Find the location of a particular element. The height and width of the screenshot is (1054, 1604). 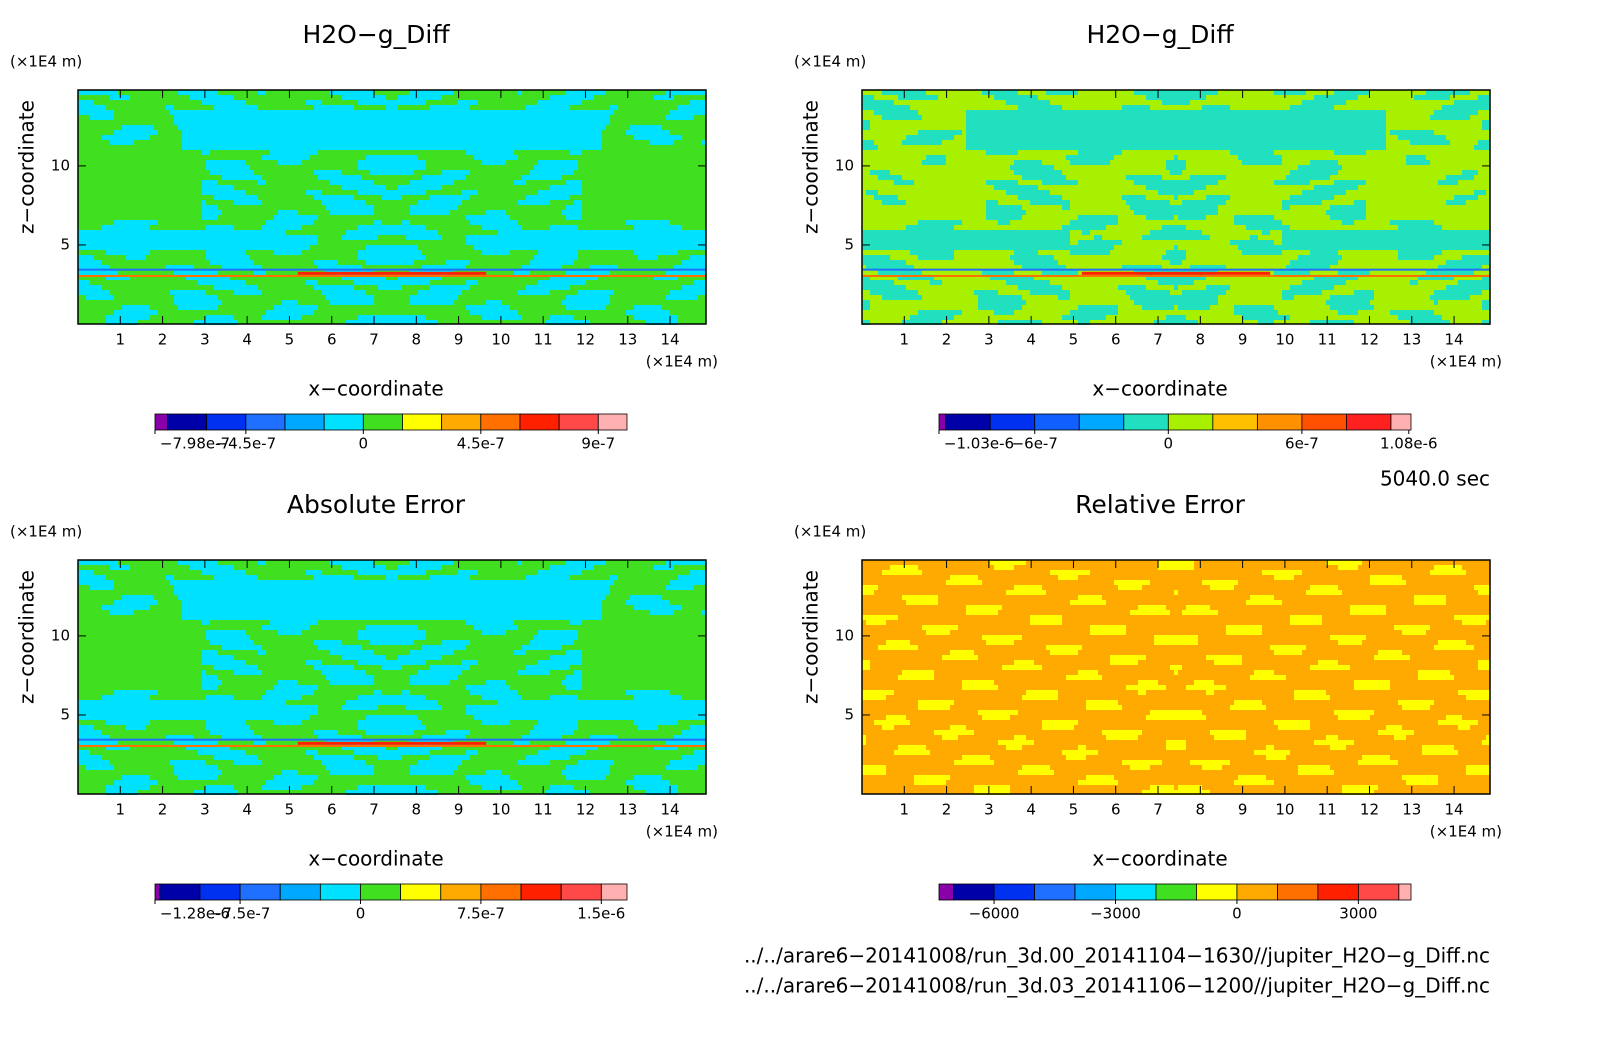

colorbar-tick-label: 1.5e-6 is located at coordinates (601, 914).